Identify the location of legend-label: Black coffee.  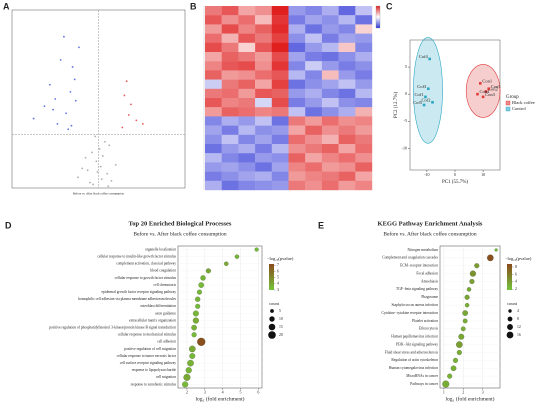
(523, 102).